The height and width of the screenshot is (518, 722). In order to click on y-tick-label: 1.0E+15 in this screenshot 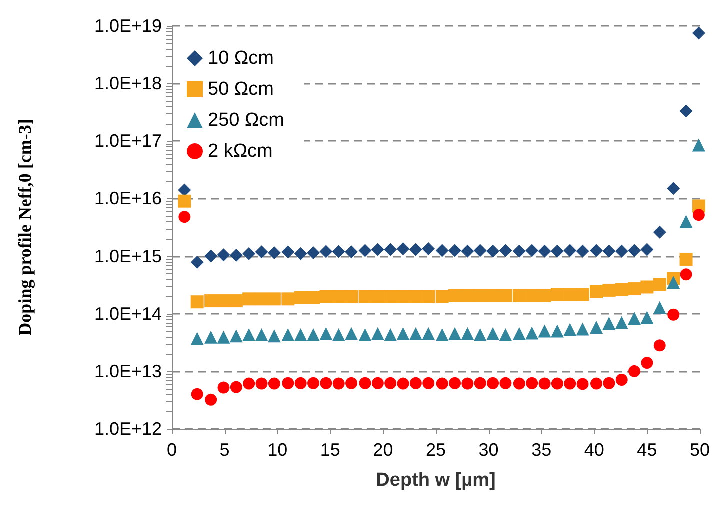, I will do `click(128, 256)`.